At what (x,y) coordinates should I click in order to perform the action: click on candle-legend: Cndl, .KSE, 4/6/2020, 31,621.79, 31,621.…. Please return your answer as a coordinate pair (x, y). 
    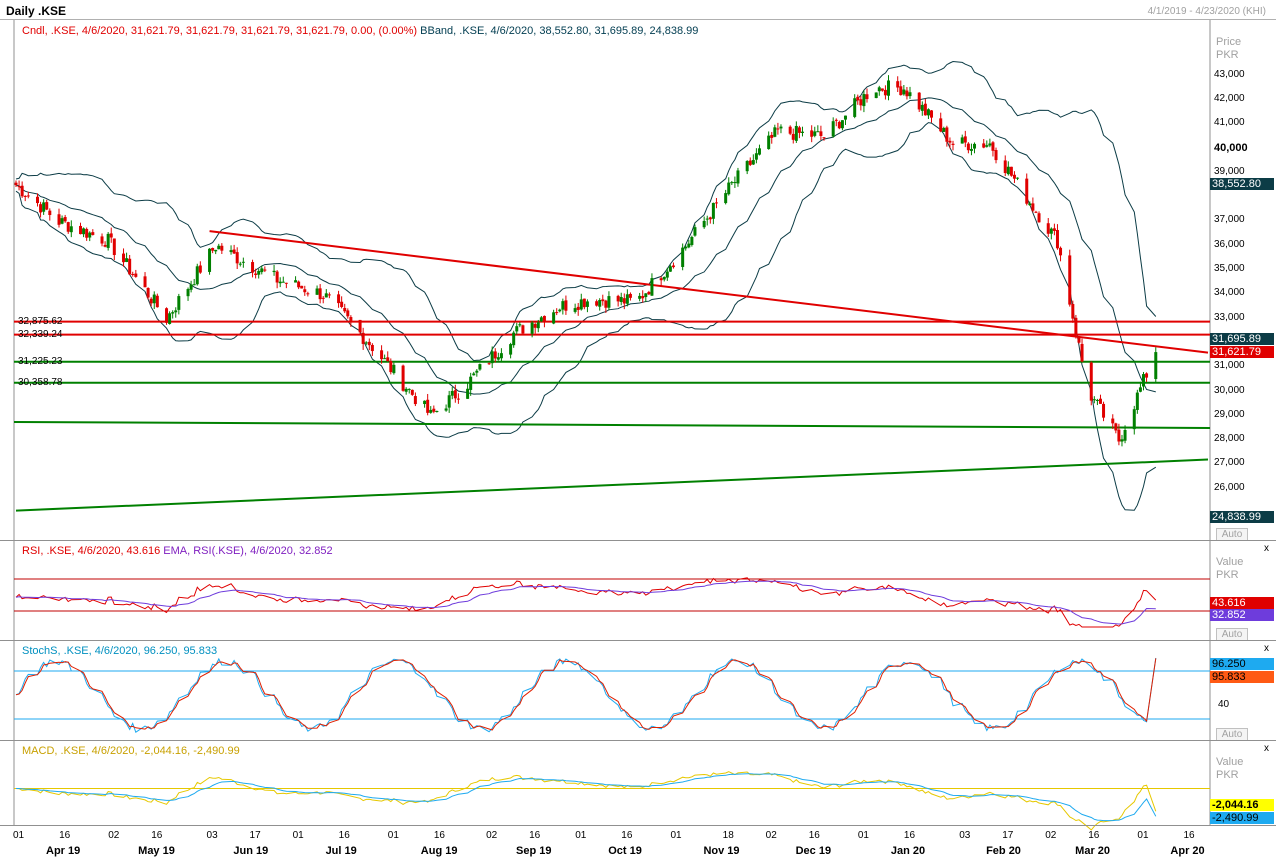
    Looking at the image, I should click on (220, 31).